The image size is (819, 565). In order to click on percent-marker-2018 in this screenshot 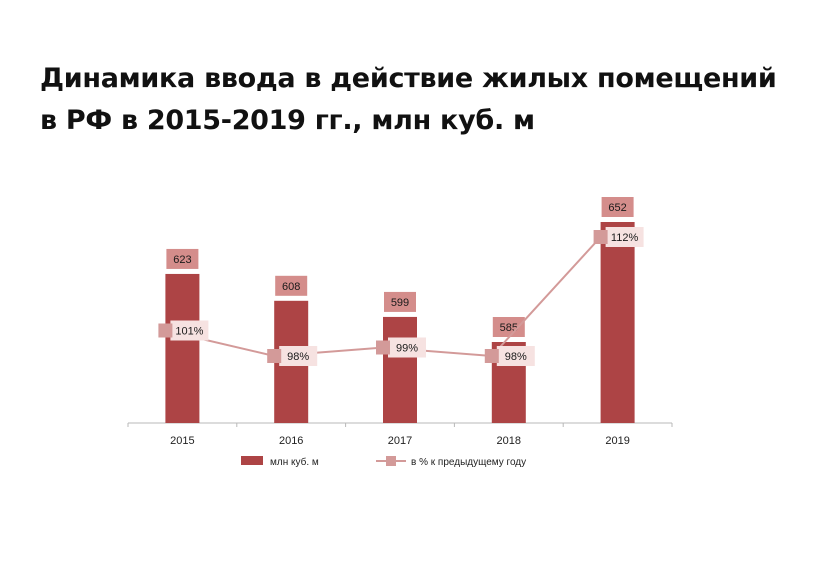, I will do `click(491, 356)`.